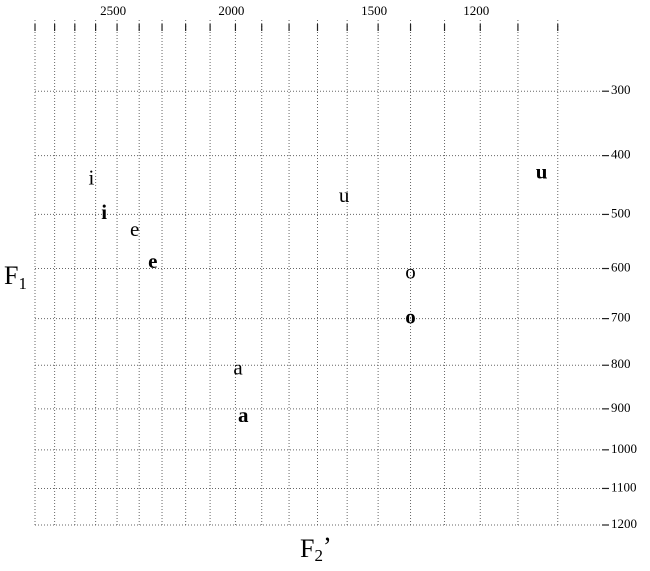 This screenshot has width=650, height=571. I want to click on y-tick-label: 400, so click(621, 154).